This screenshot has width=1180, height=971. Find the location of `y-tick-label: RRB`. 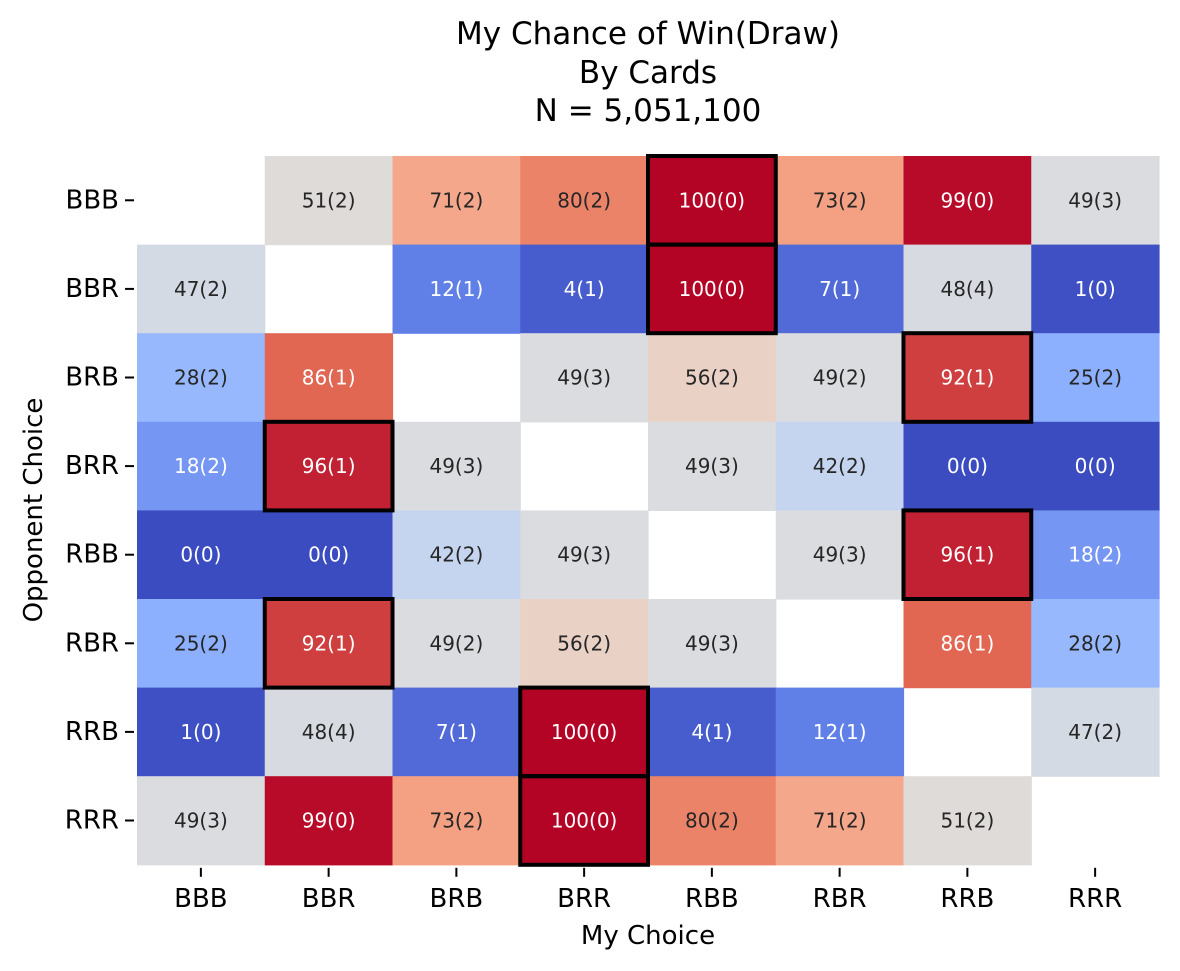

y-tick-label: RRB is located at coordinates (92, 732).